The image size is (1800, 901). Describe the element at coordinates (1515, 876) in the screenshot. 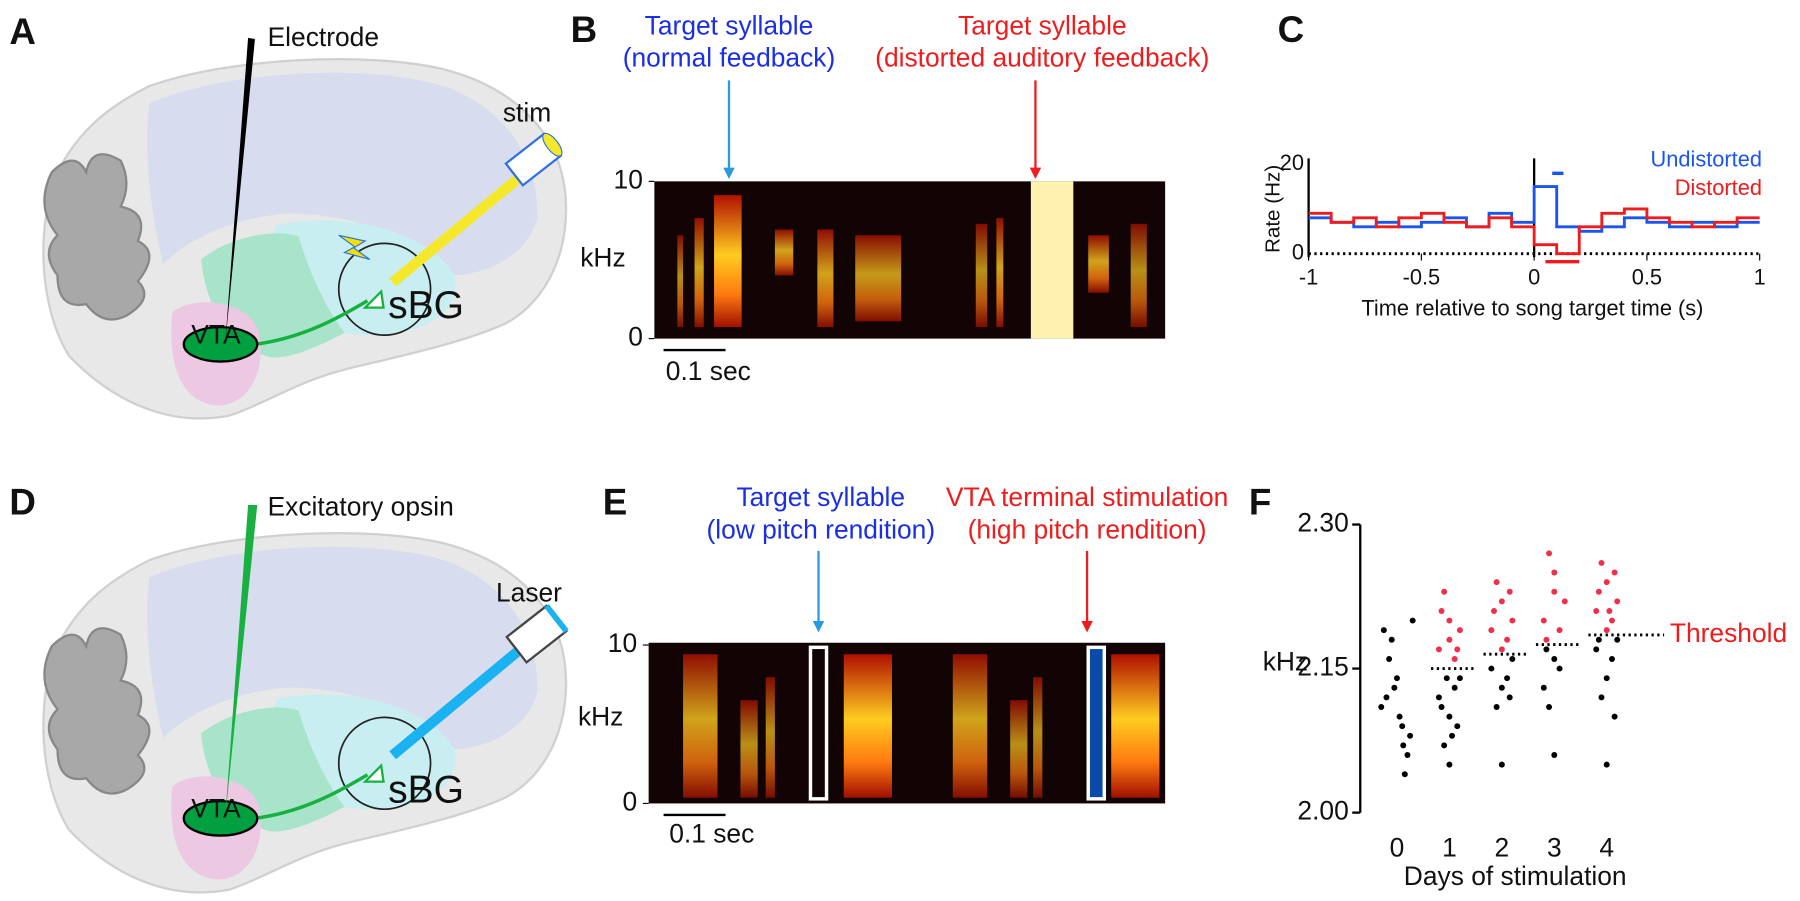

I see `x-axis-label: Days of stimulation` at that location.